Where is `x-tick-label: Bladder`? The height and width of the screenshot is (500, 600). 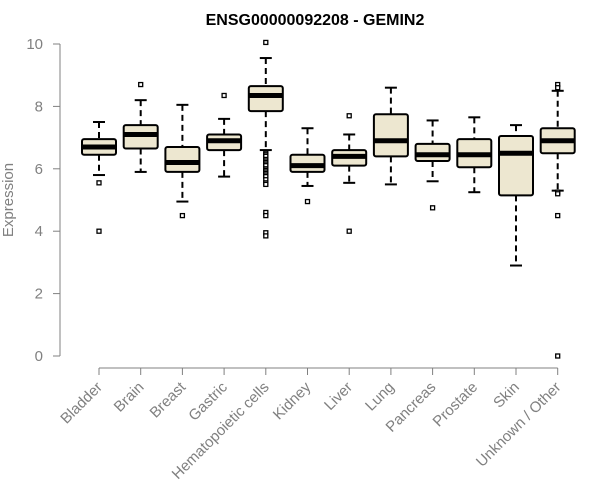 x-tick-label: Bladder is located at coordinates (81, 403).